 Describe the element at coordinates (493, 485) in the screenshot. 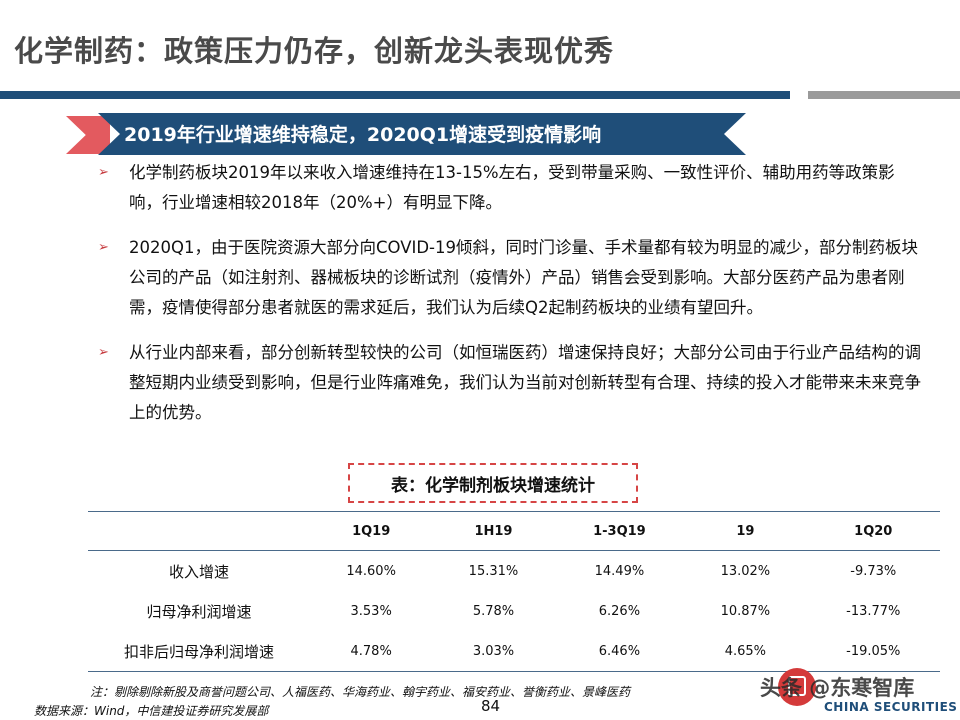

I see `table-caption: 表：化学制剂板块增速统计` at that location.